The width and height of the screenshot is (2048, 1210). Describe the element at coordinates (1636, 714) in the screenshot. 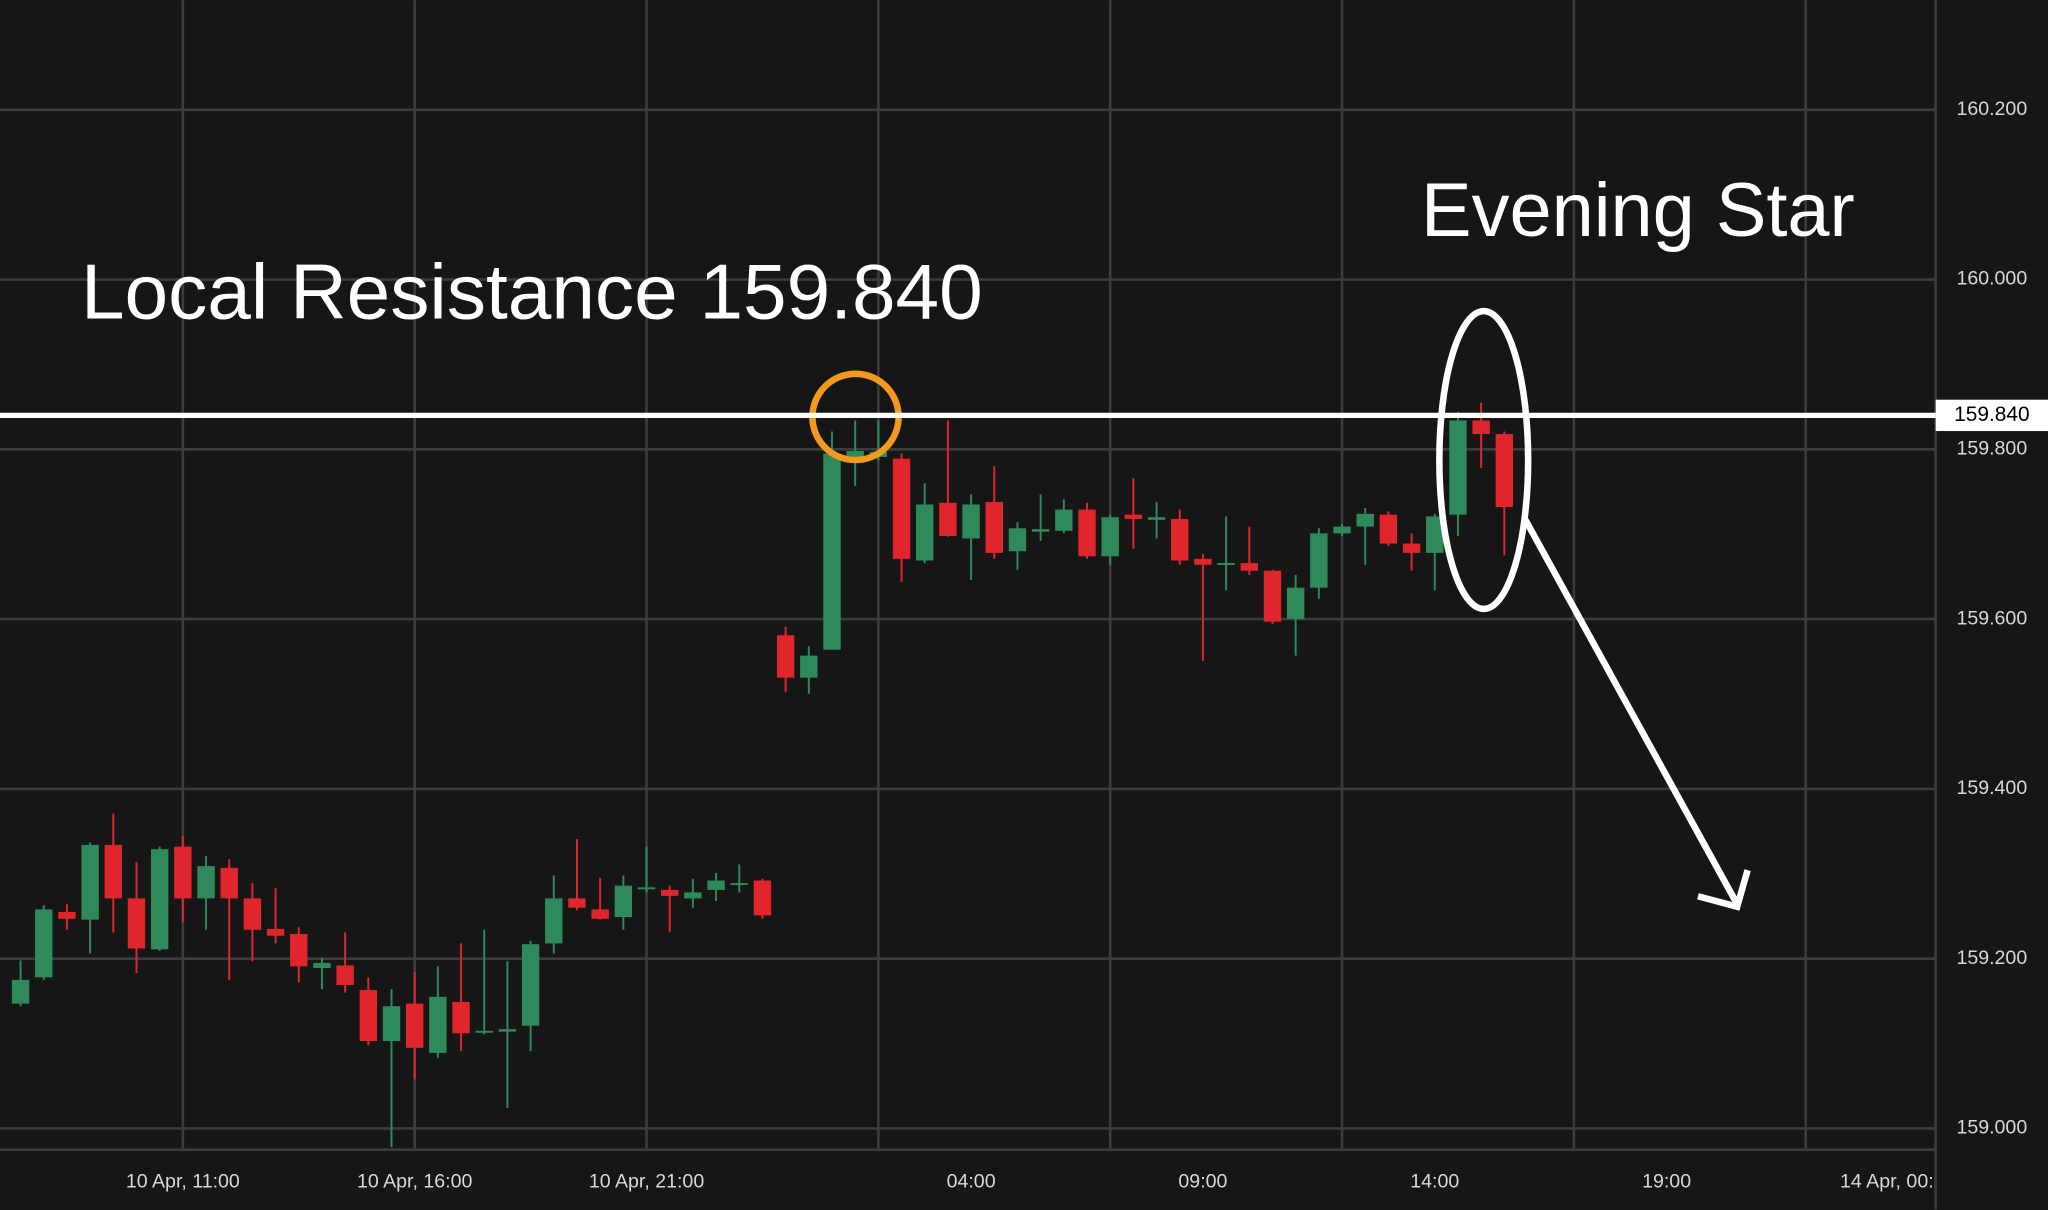

I see `down-arrow` at that location.